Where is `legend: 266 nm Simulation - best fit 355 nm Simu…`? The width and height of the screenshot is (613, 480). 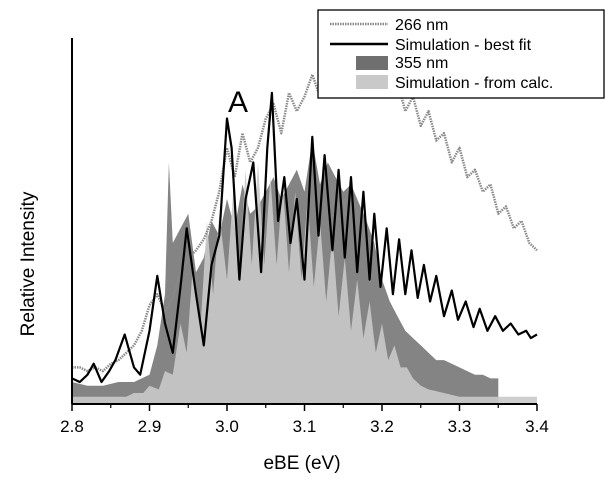
legend: 266 nm Simulation - best fit 355 nm Simu… is located at coordinates (461, 54).